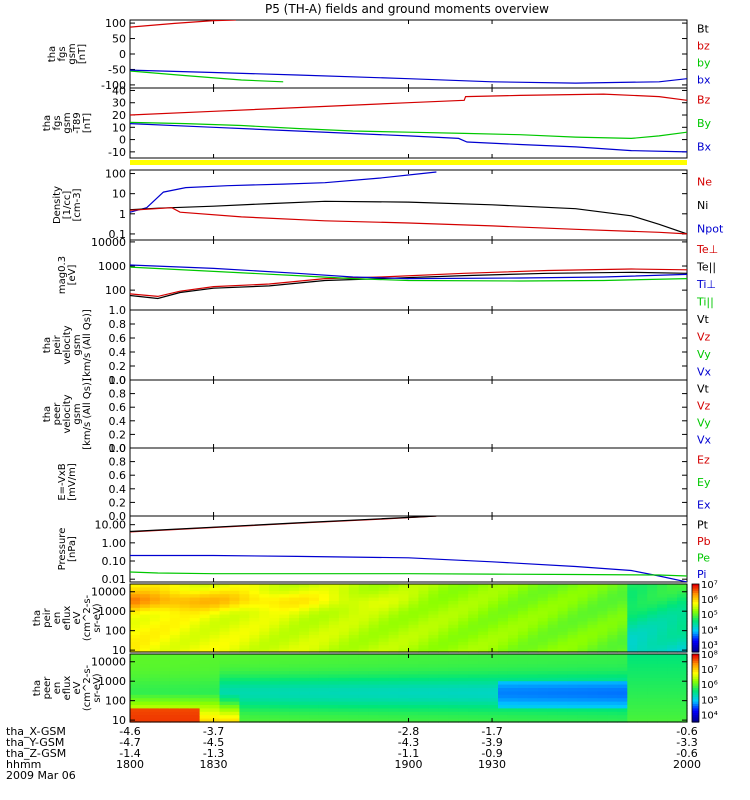 The width and height of the screenshot is (750, 800). Describe the element at coordinates (72, 482) in the screenshot. I see `y-axis-label: [mV/m]` at that location.